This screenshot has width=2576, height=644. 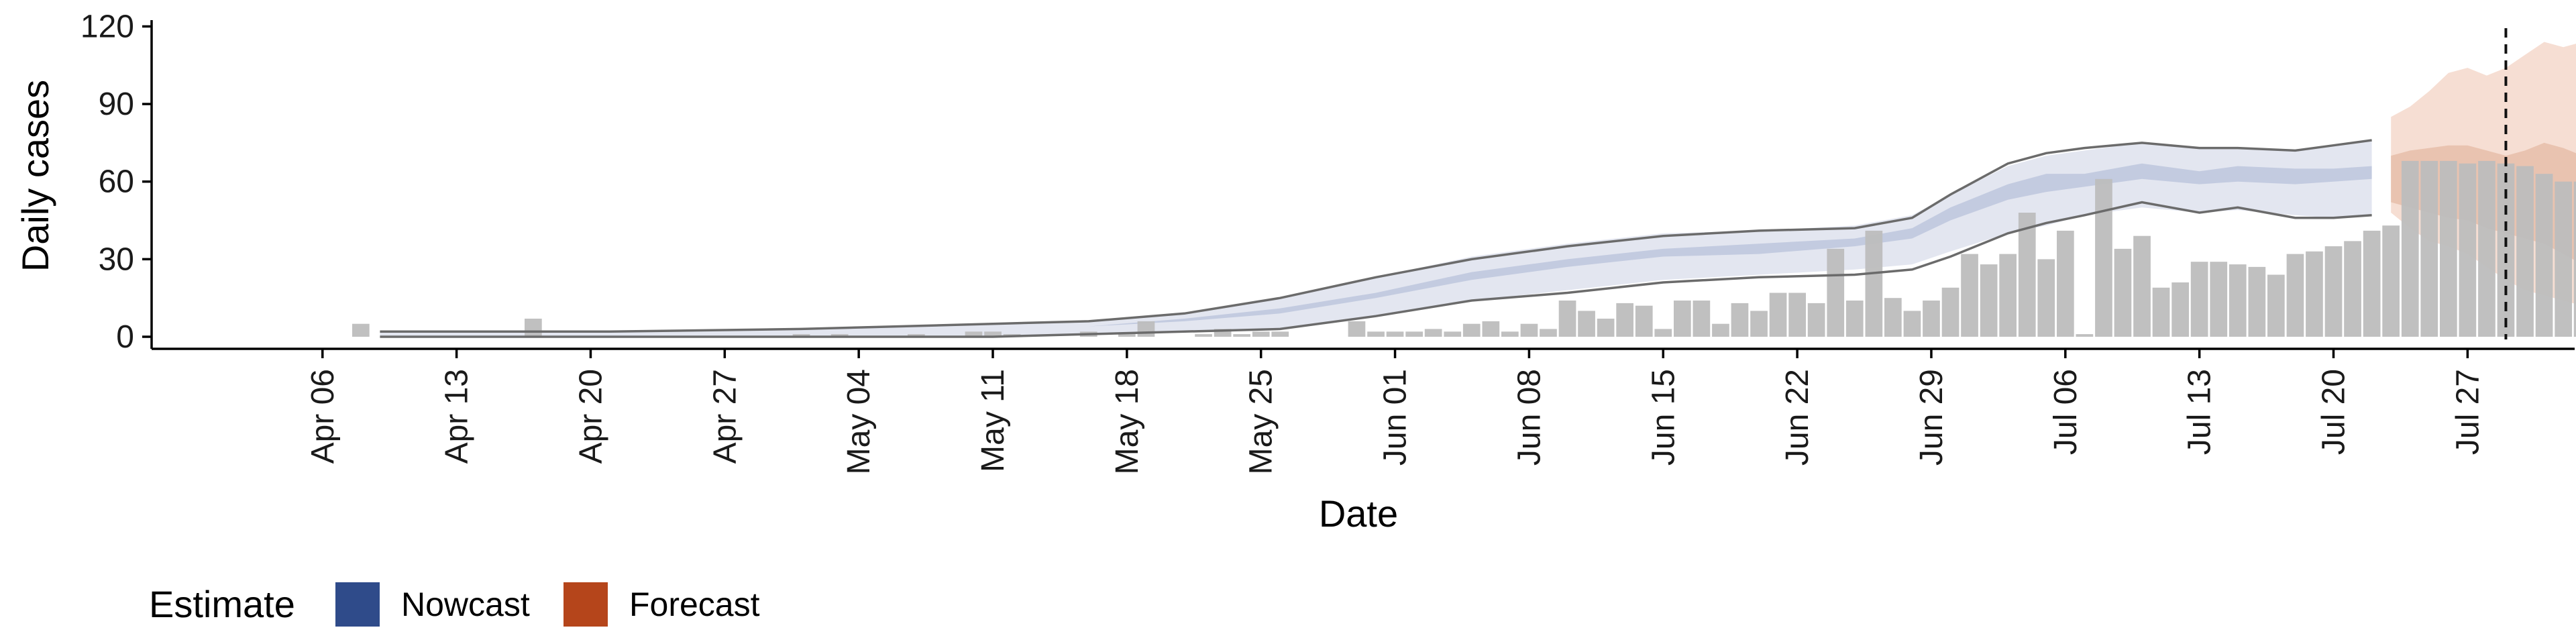 I want to click on x-tick-label: May 18, so click(x=1127, y=421).